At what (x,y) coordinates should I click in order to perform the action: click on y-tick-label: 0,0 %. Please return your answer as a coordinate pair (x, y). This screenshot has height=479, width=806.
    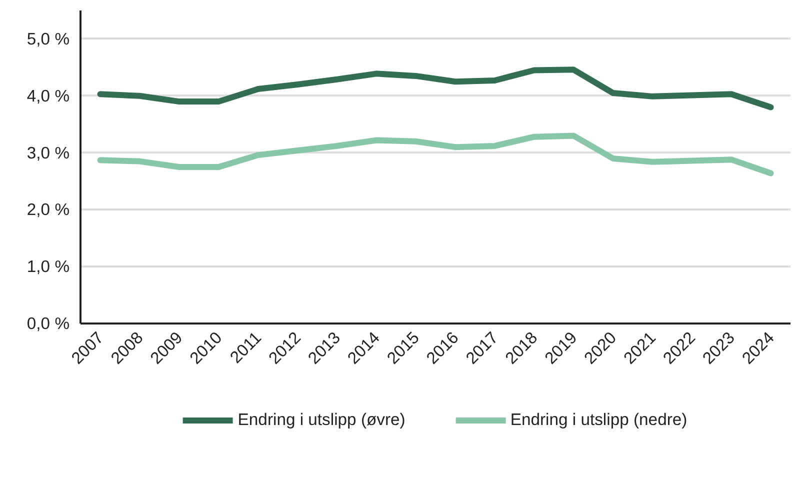
    Looking at the image, I should click on (48, 323).